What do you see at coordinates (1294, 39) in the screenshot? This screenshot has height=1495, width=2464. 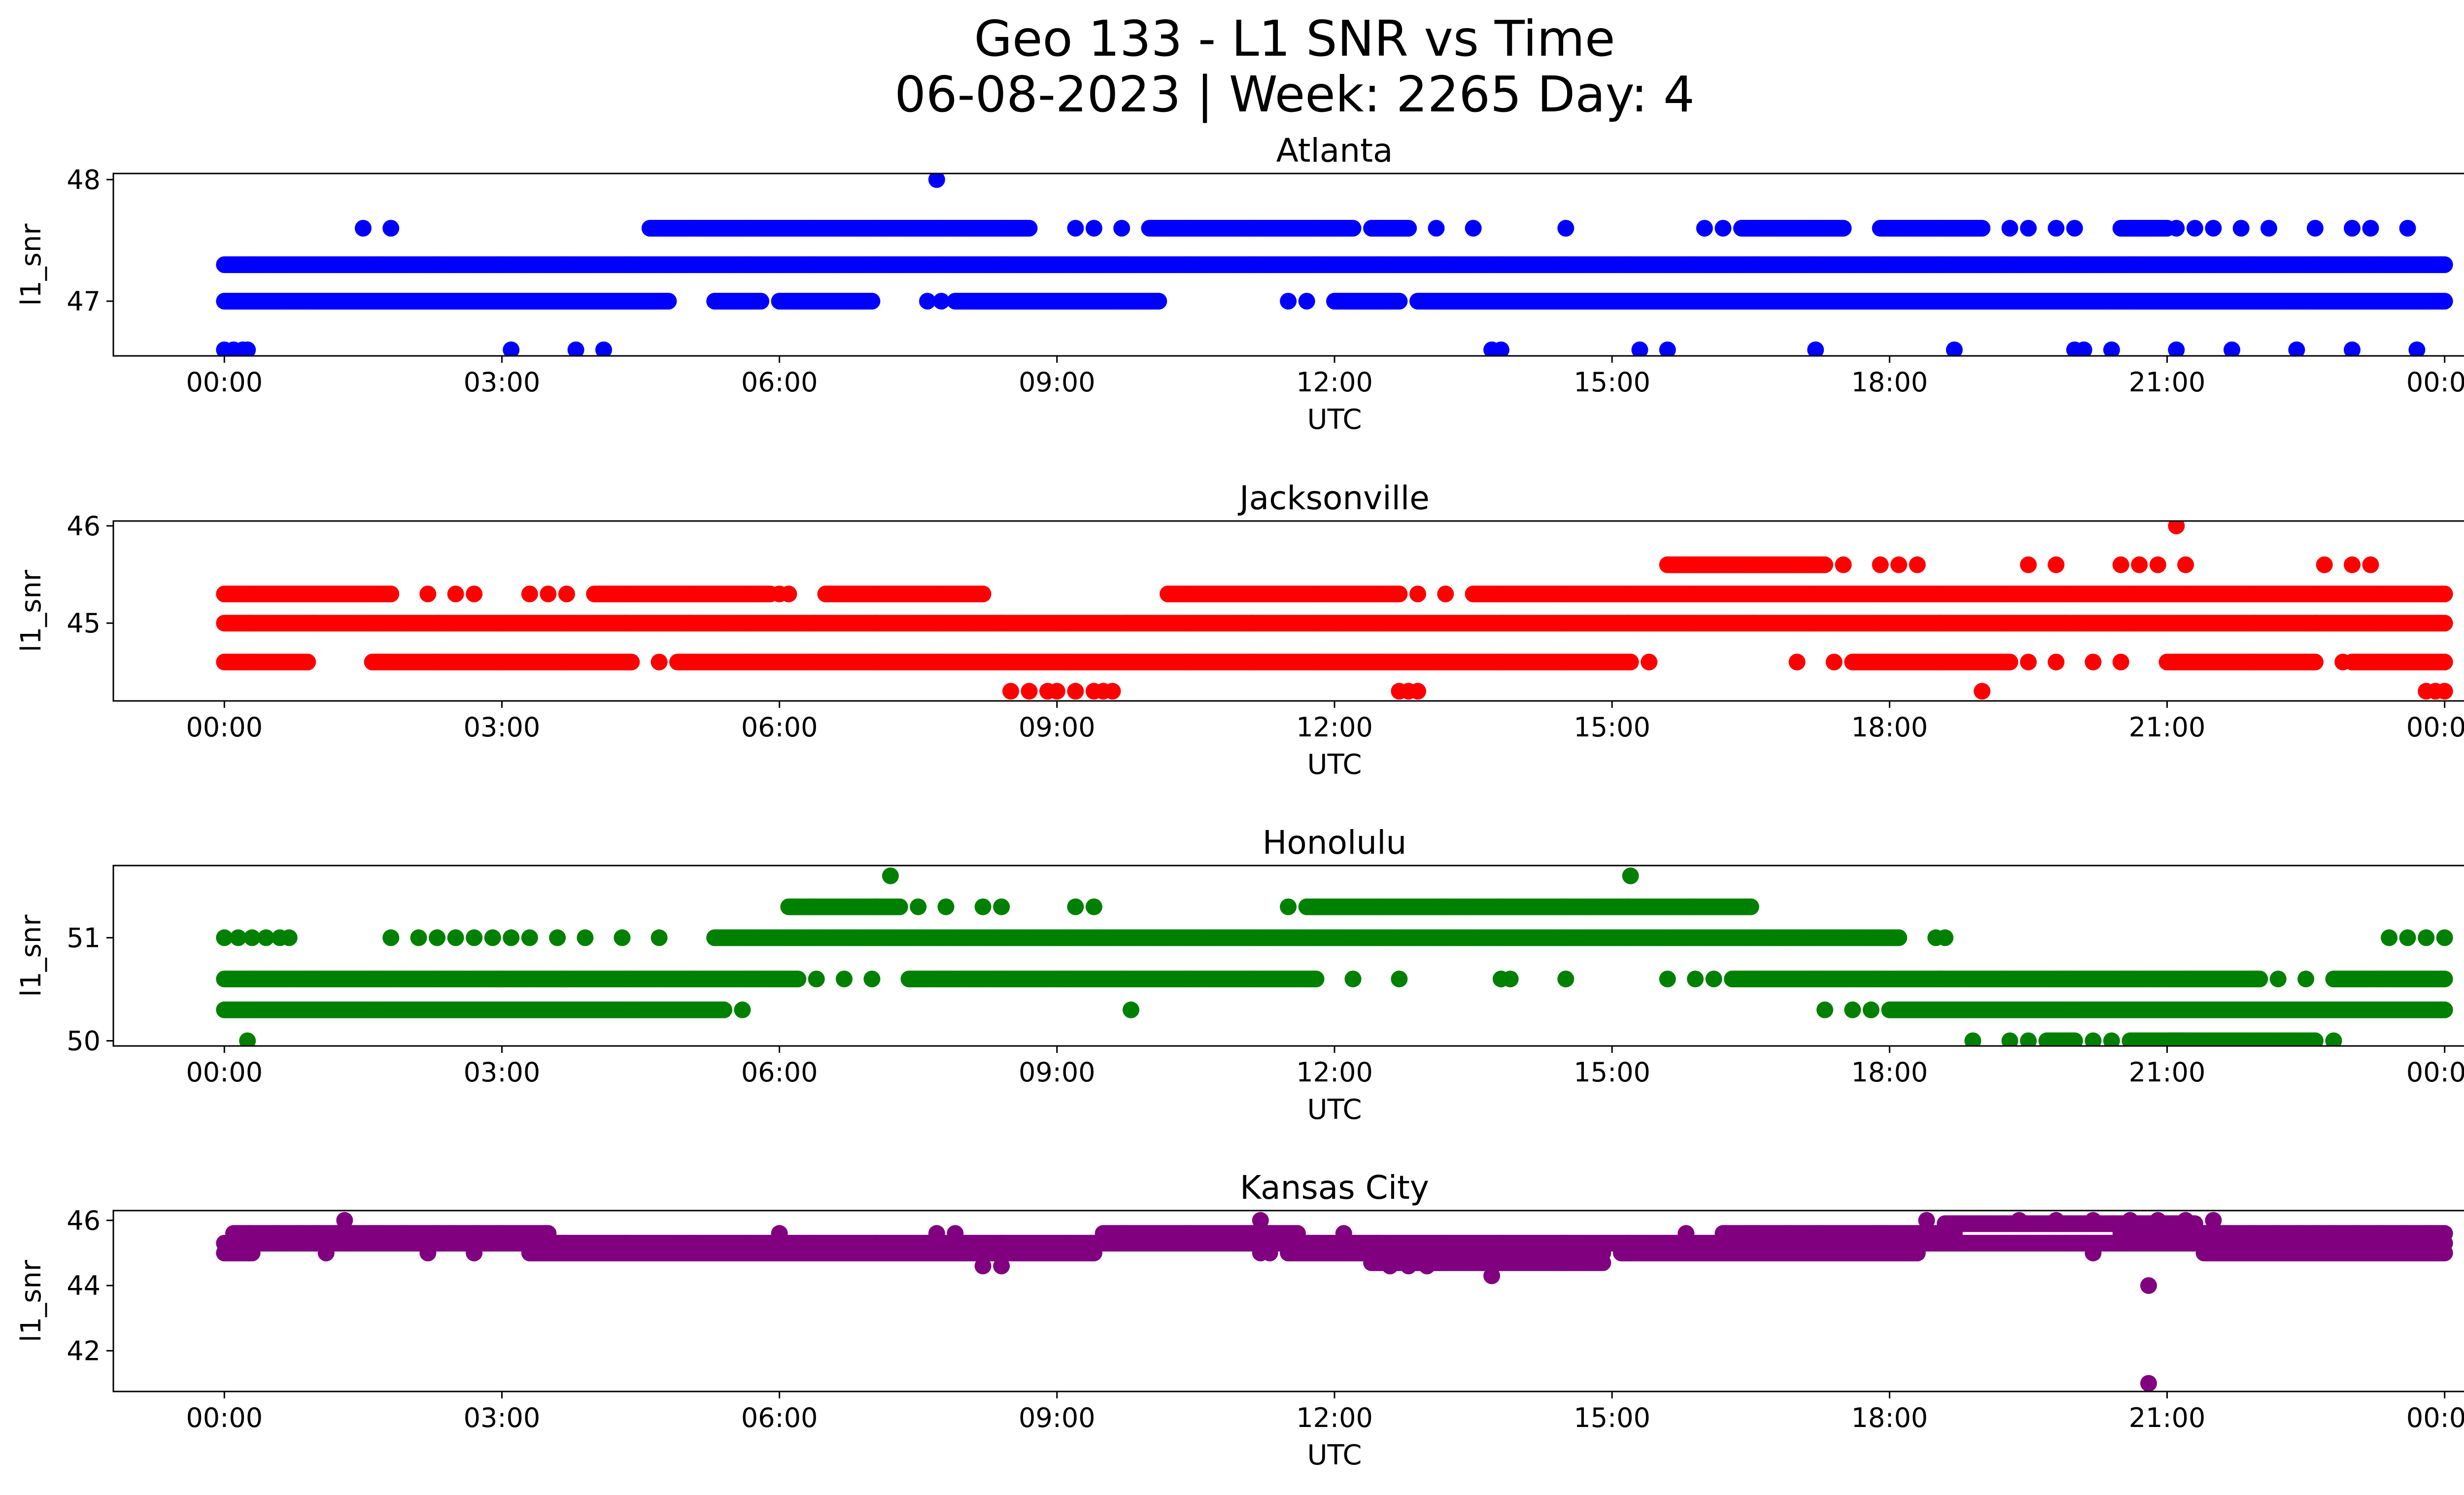 I see `figure-title-line-1: Geo 133 - L1 SNR vs Time` at bounding box center [1294, 39].